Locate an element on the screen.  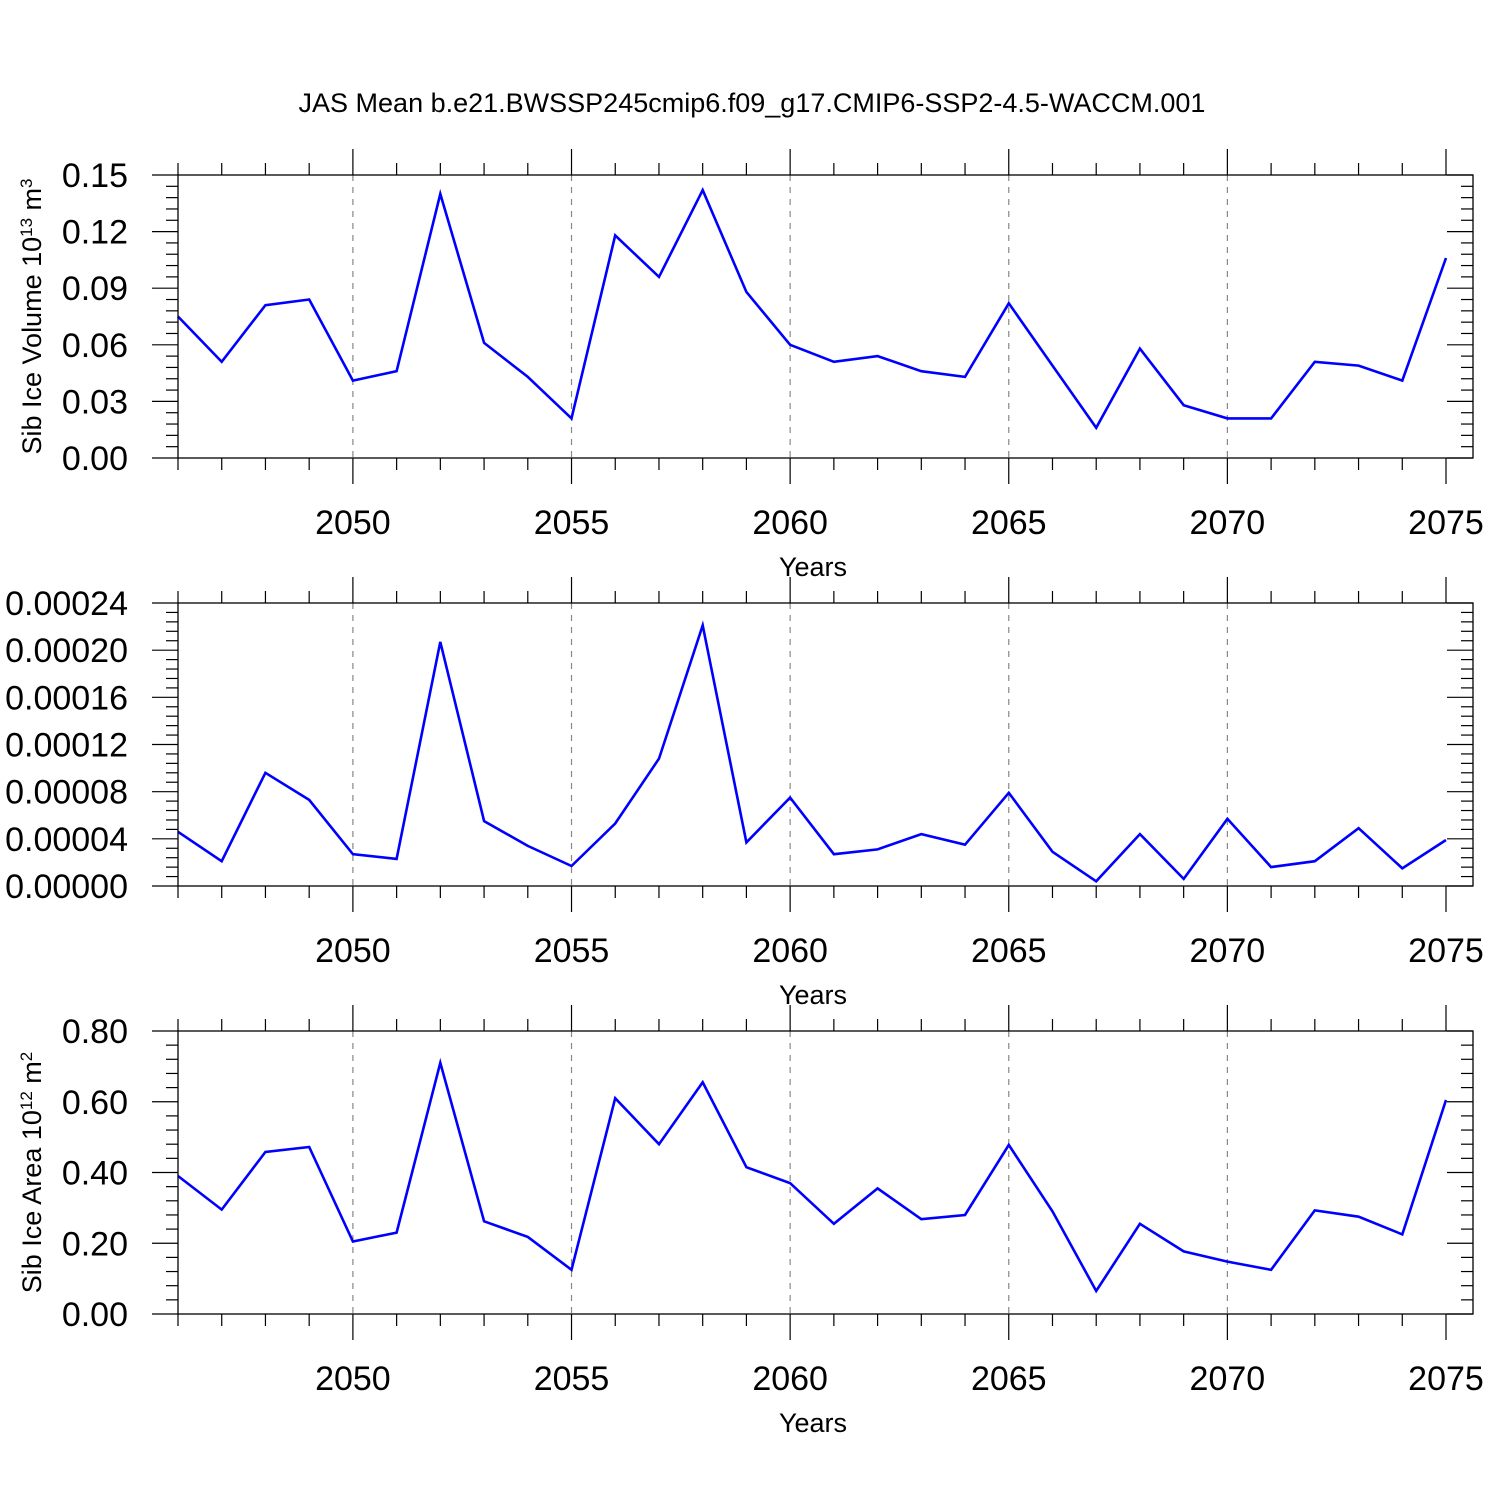
series-line-middle is located at coordinates (812, 752).